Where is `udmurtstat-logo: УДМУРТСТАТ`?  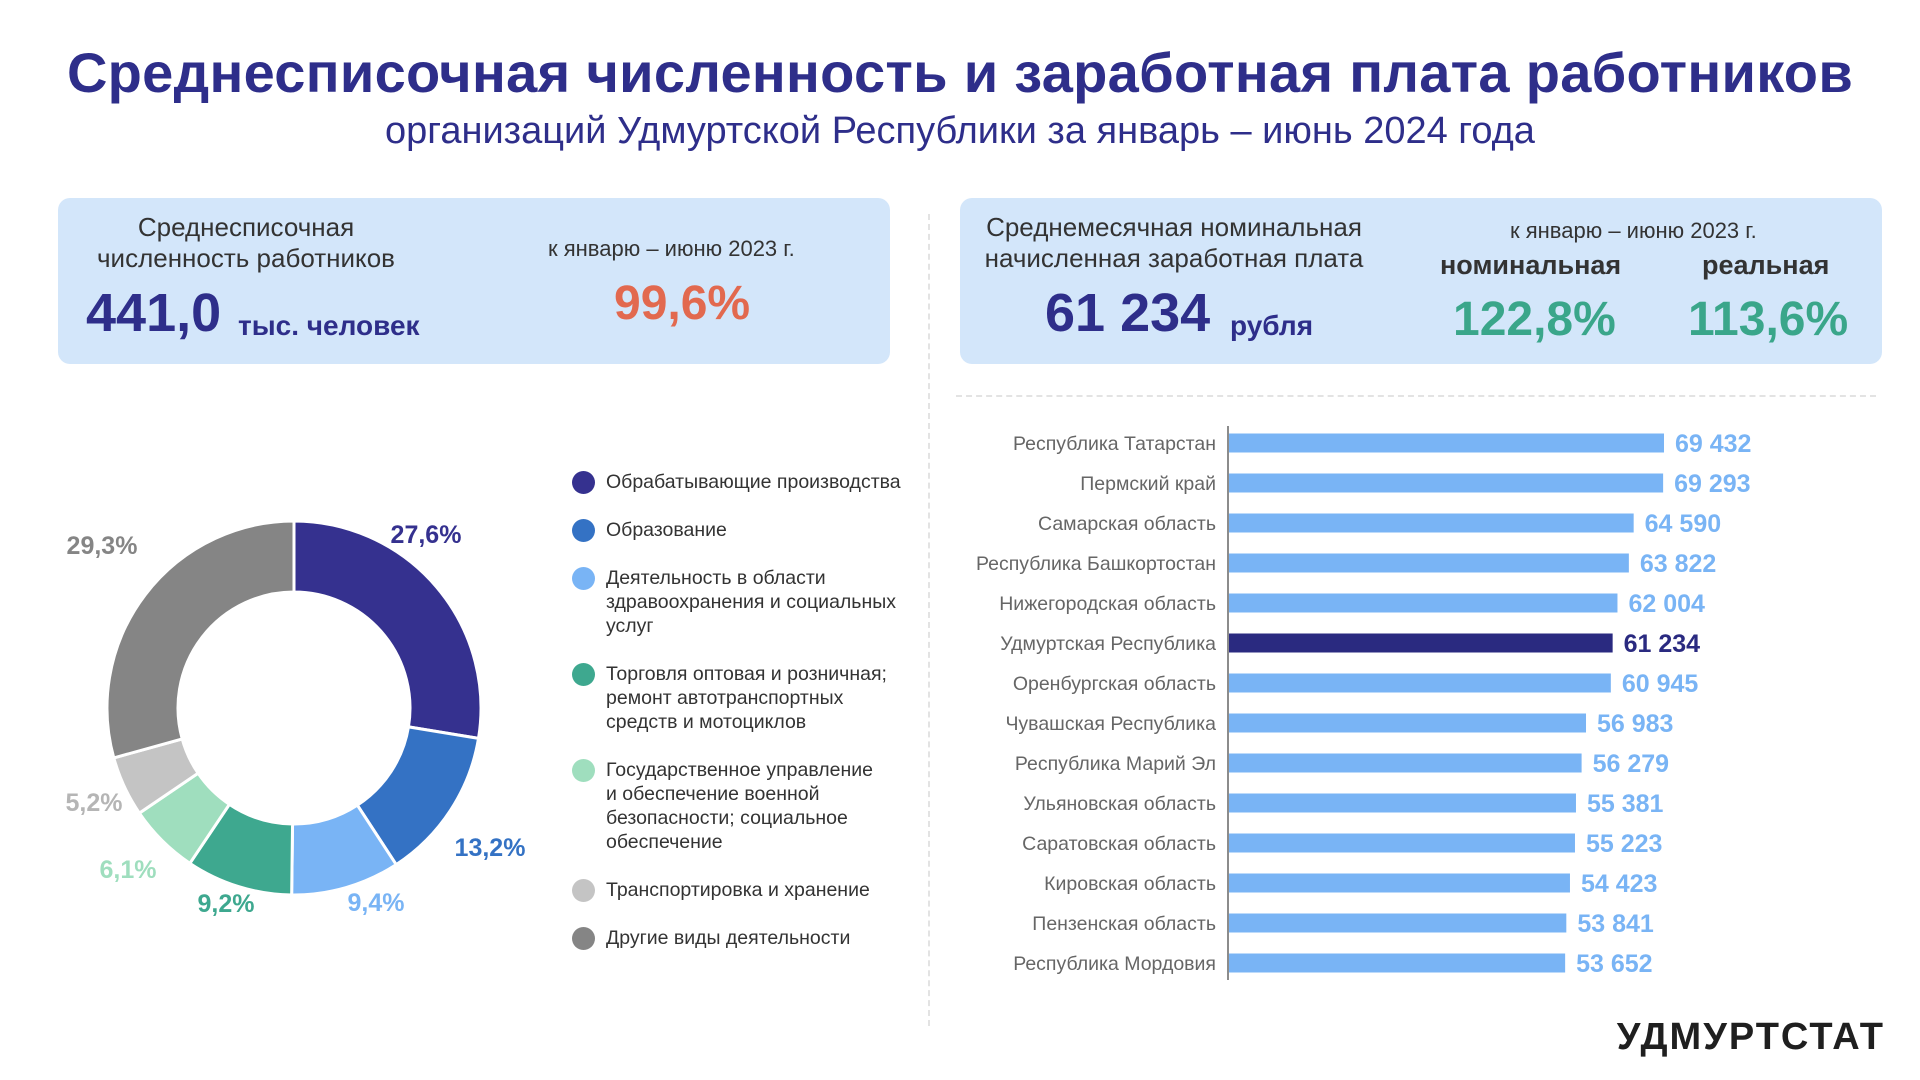 udmurtstat-logo: УДМУРТСТАТ is located at coordinates (1750, 1037).